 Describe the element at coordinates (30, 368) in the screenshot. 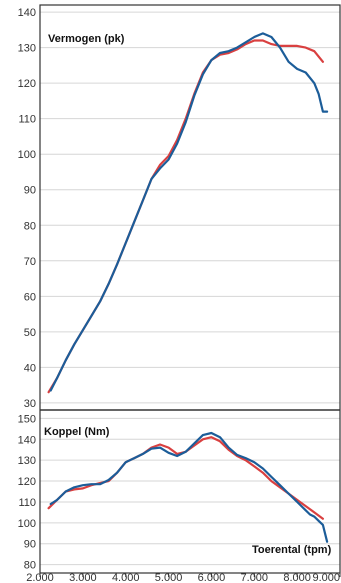

I see `power-y-tick-label: 40` at that location.